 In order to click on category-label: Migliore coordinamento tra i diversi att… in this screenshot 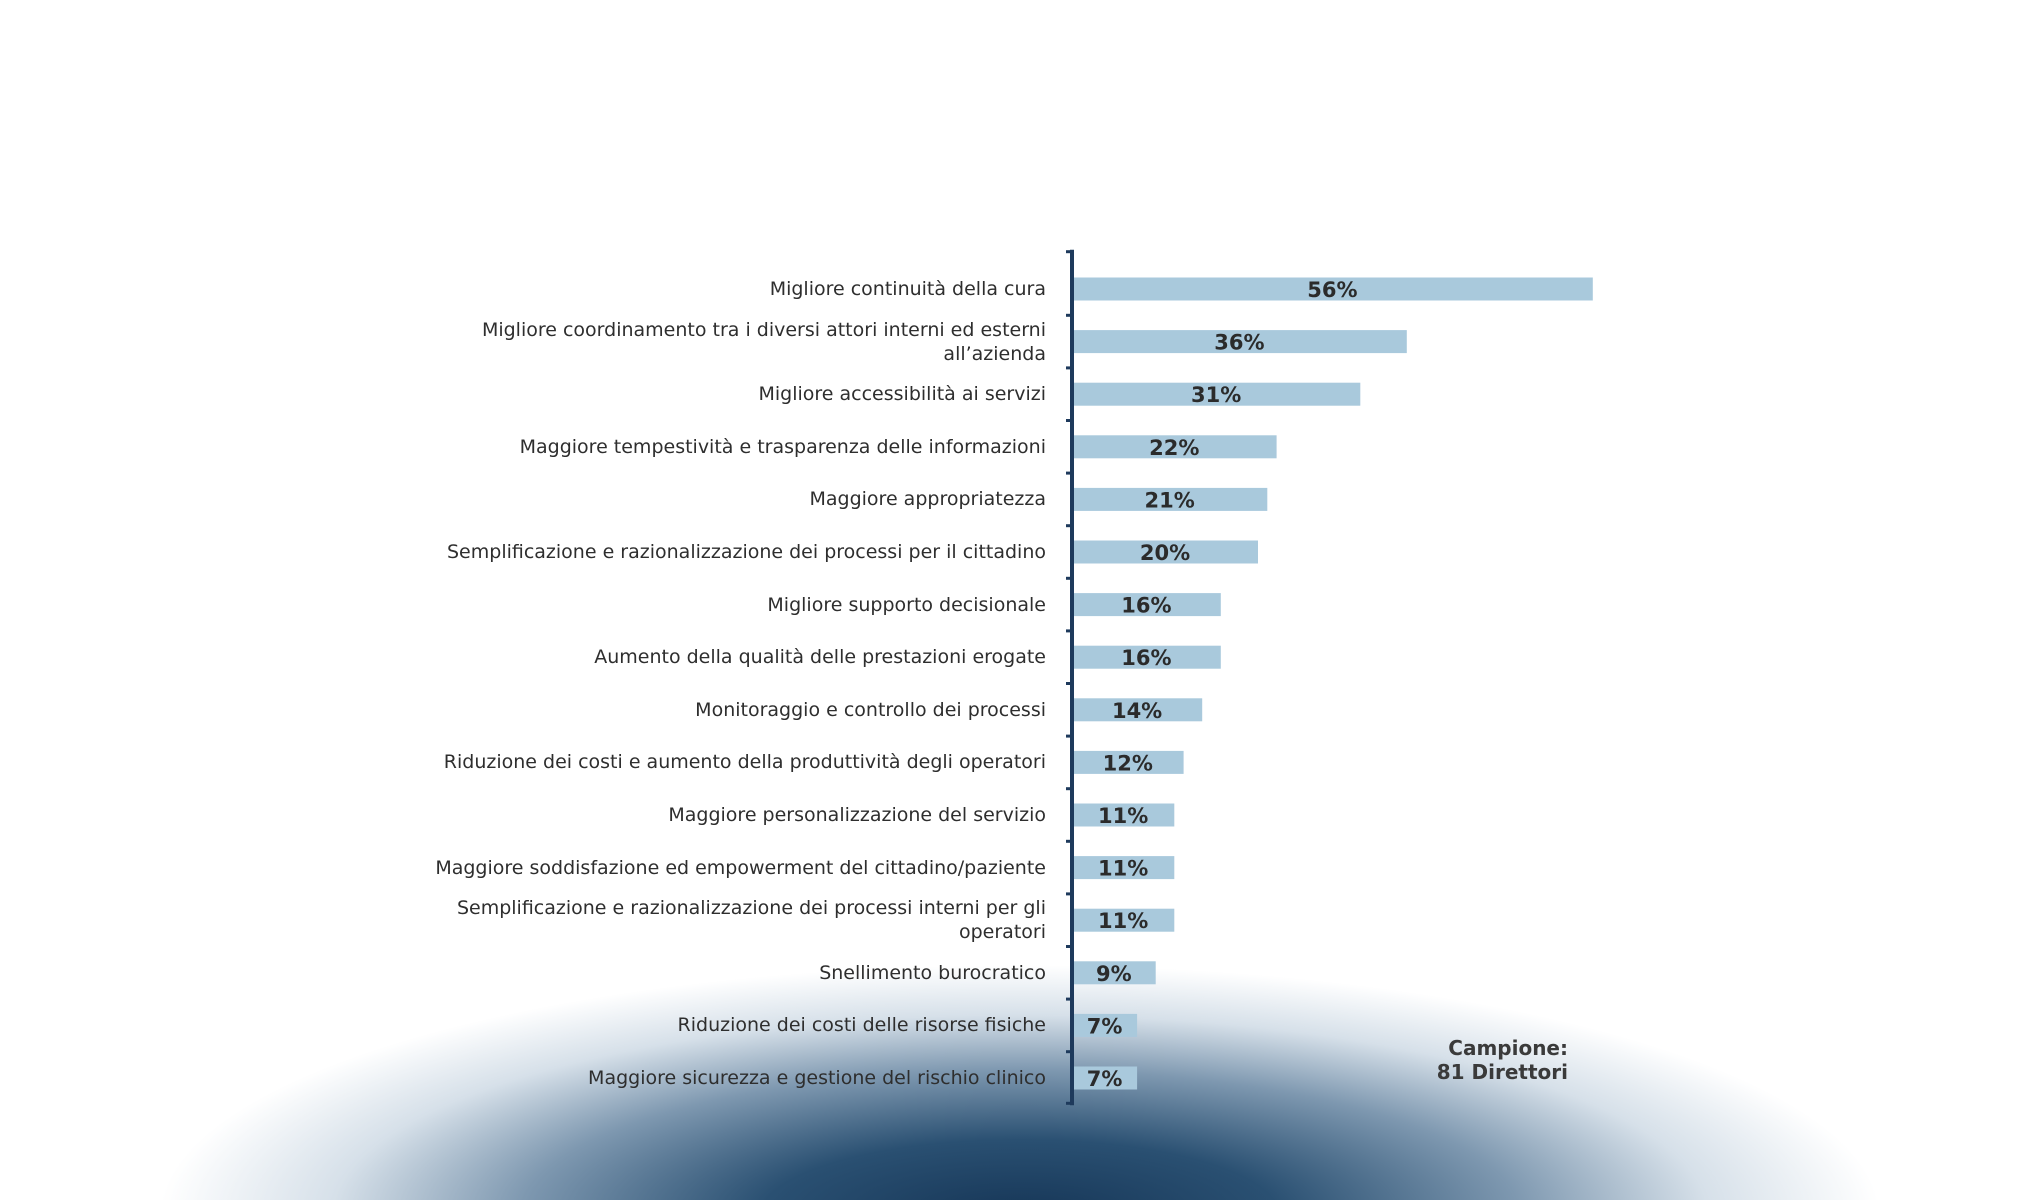, I will do `click(763, 341)`.